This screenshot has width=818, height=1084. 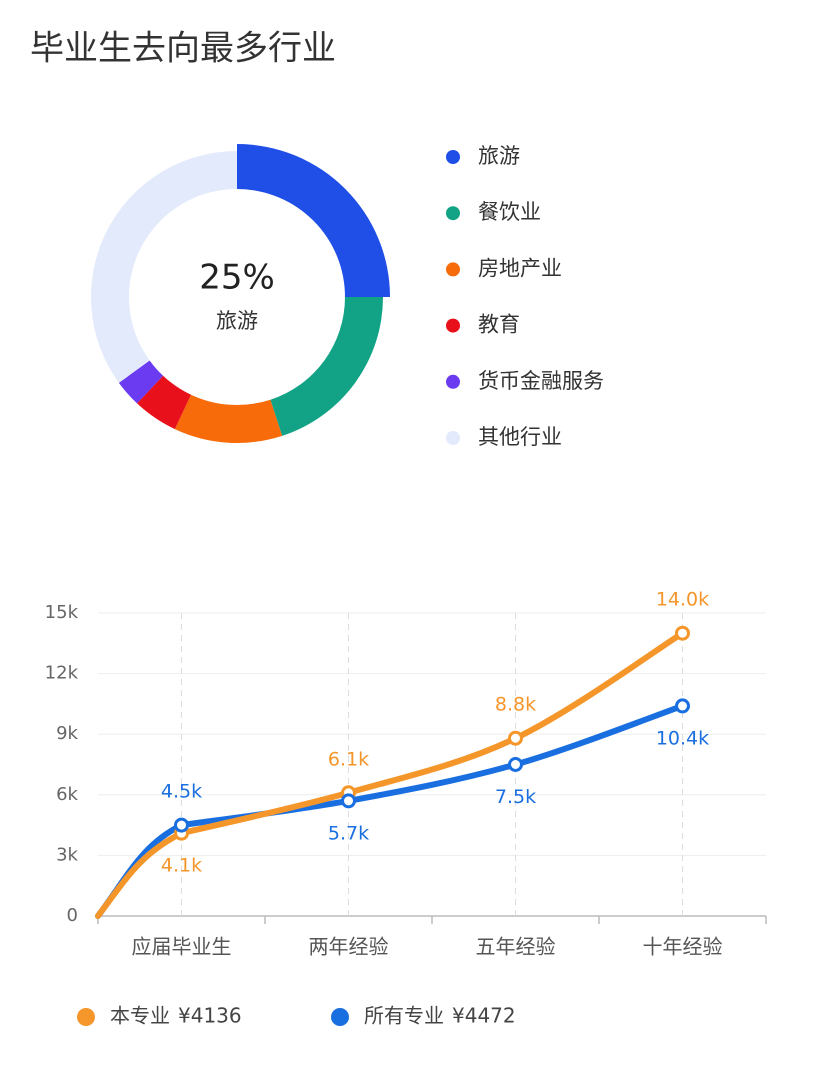 I want to click on legend-average: ¥4136, so click(x=210, y=1016).